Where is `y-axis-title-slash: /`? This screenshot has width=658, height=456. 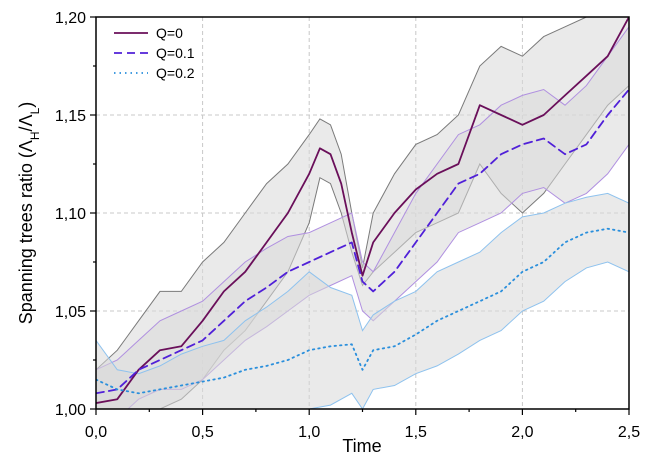
y-axis-title-slash: / is located at coordinates (26, 128).